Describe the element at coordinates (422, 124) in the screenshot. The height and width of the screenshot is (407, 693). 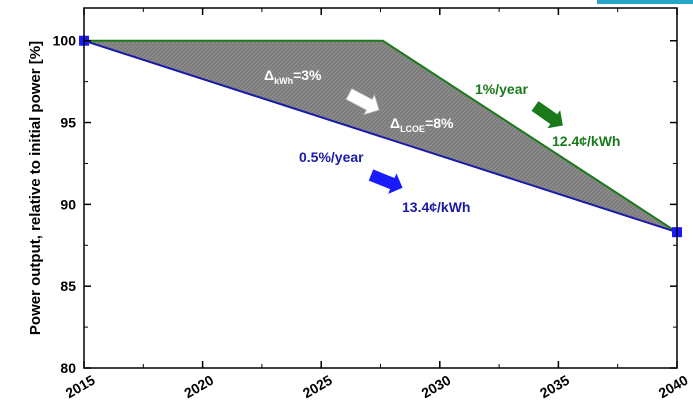
I see `delta-lcoe-label: ΔLCOE=8%` at that location.